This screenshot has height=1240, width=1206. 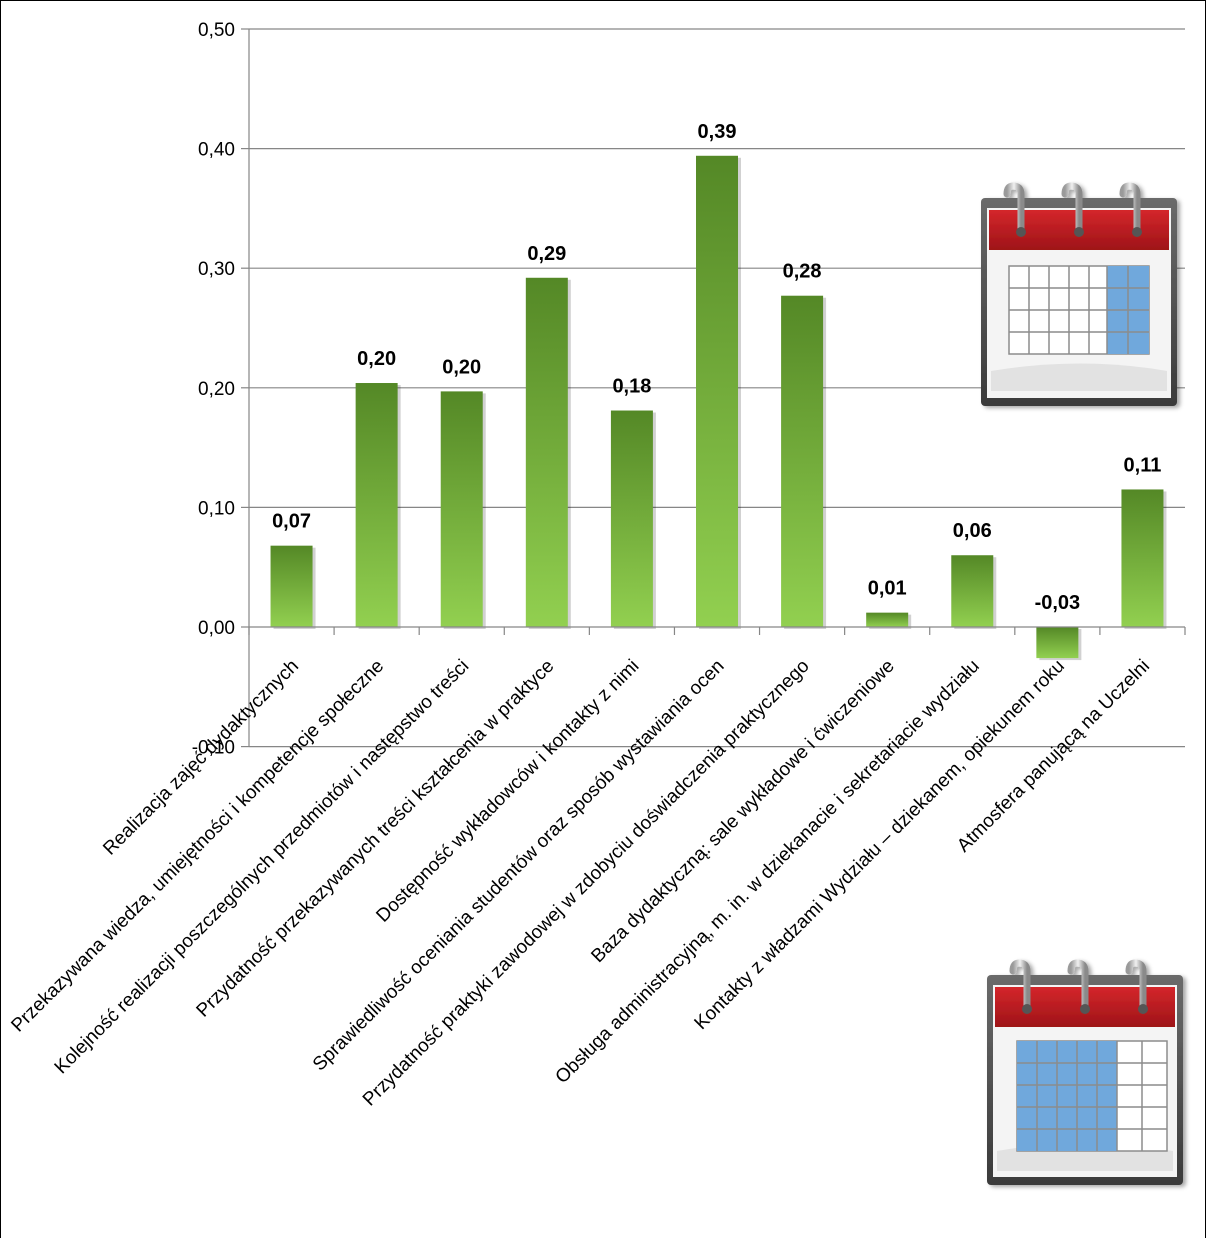 What do you see at coordinates (216, 30) in the screenshot?
I see `y-tick-label: 0,50` at bounding box center [216, 30].